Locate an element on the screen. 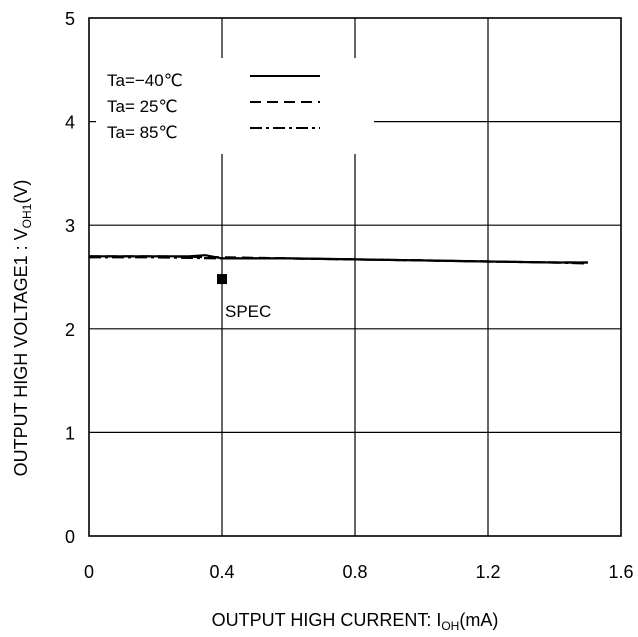 Image resolution: width=638 pixels, height=637 pixels. legend-label: Ta= 25℃ is located at coordinates (142, 106).